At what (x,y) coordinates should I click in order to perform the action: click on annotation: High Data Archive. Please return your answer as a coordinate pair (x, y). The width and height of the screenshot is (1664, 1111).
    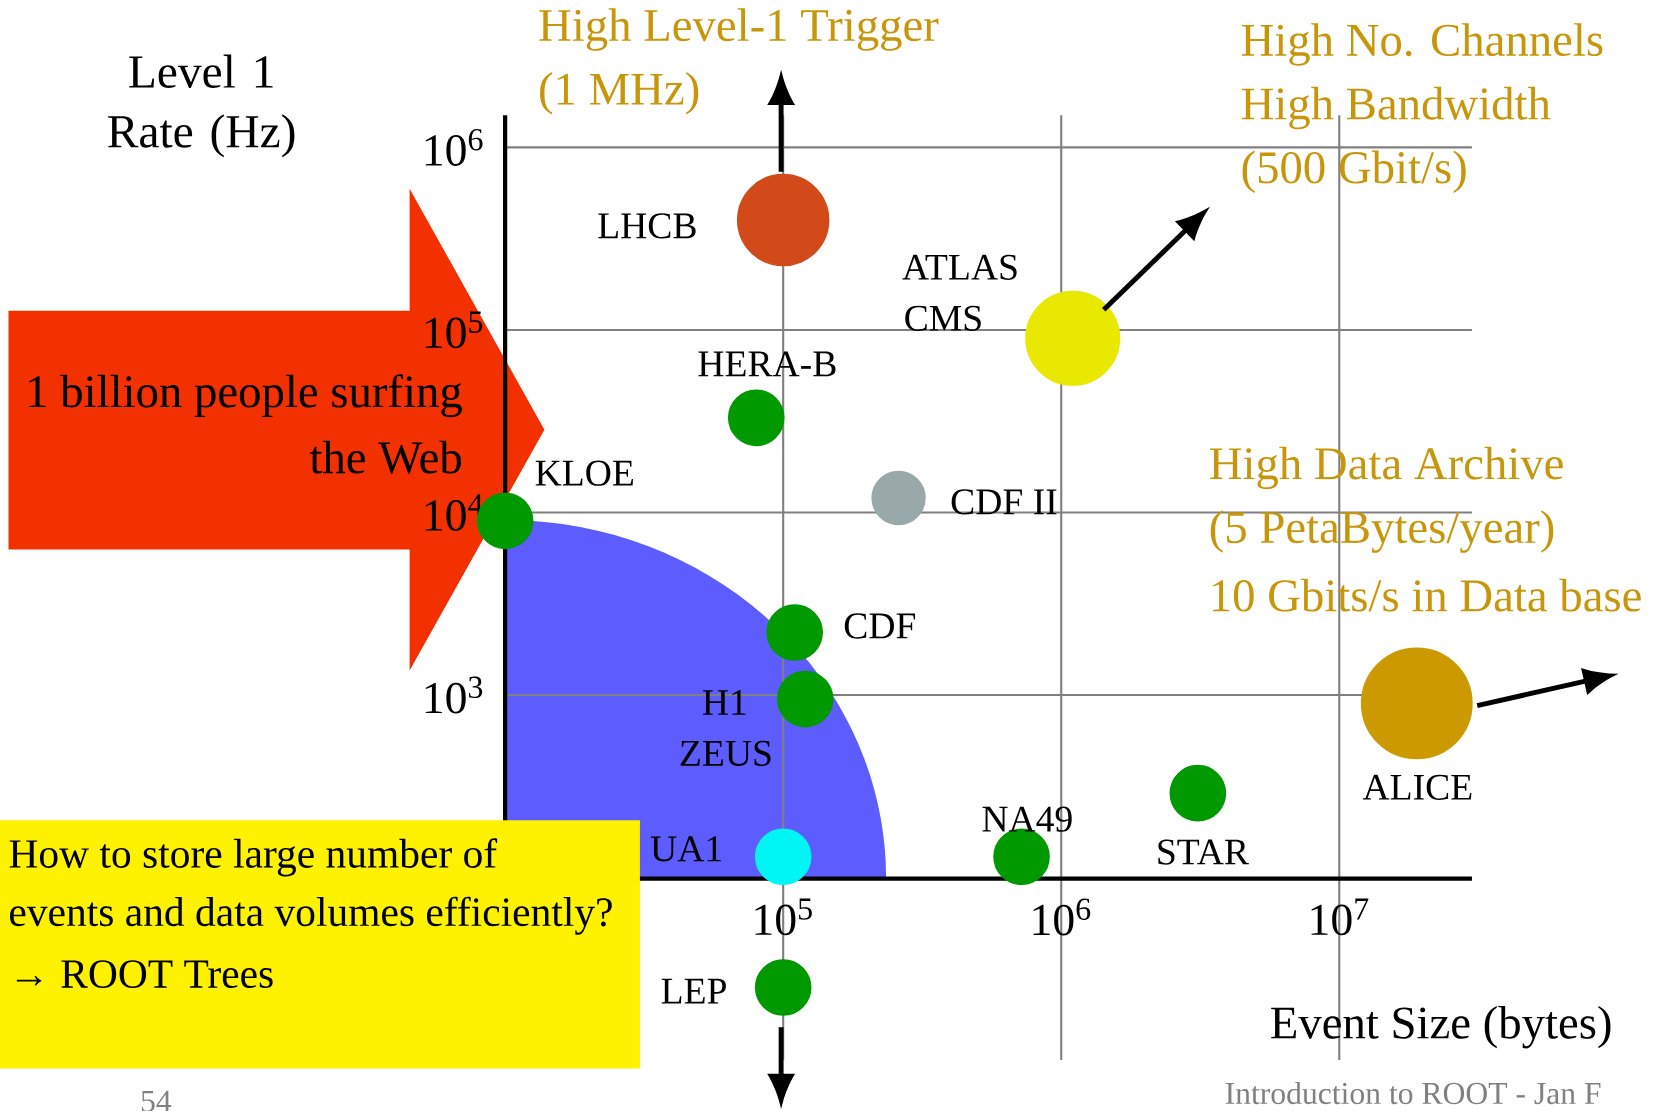
    Looking at the image, I should click on (1386, 468).